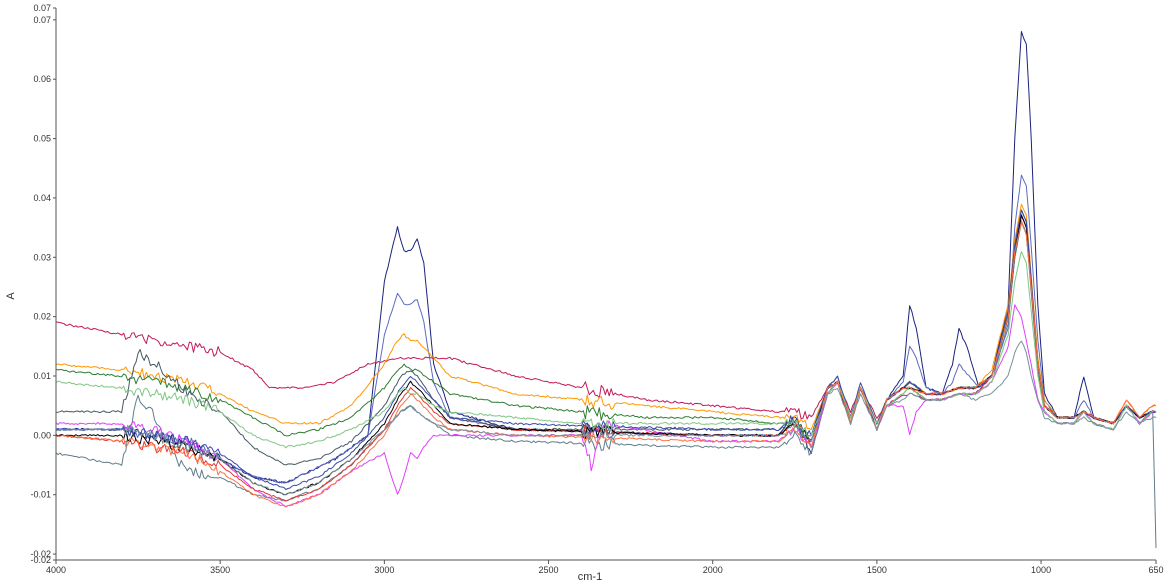 This screenshot has width=1168, height=583. Describe the element at coordinates (42, 435) in the screenshot. I see `y-tick-label: 0.00` at that location.